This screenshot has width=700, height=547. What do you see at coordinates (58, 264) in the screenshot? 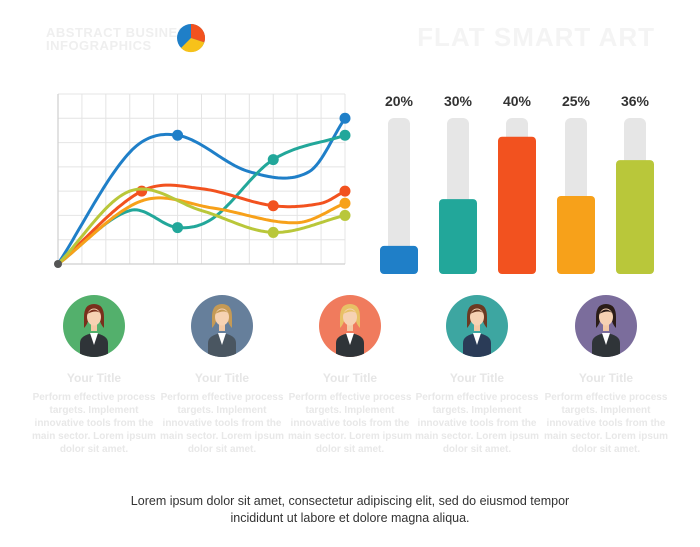
I see `origin-point` at bounding box center [58, 264].